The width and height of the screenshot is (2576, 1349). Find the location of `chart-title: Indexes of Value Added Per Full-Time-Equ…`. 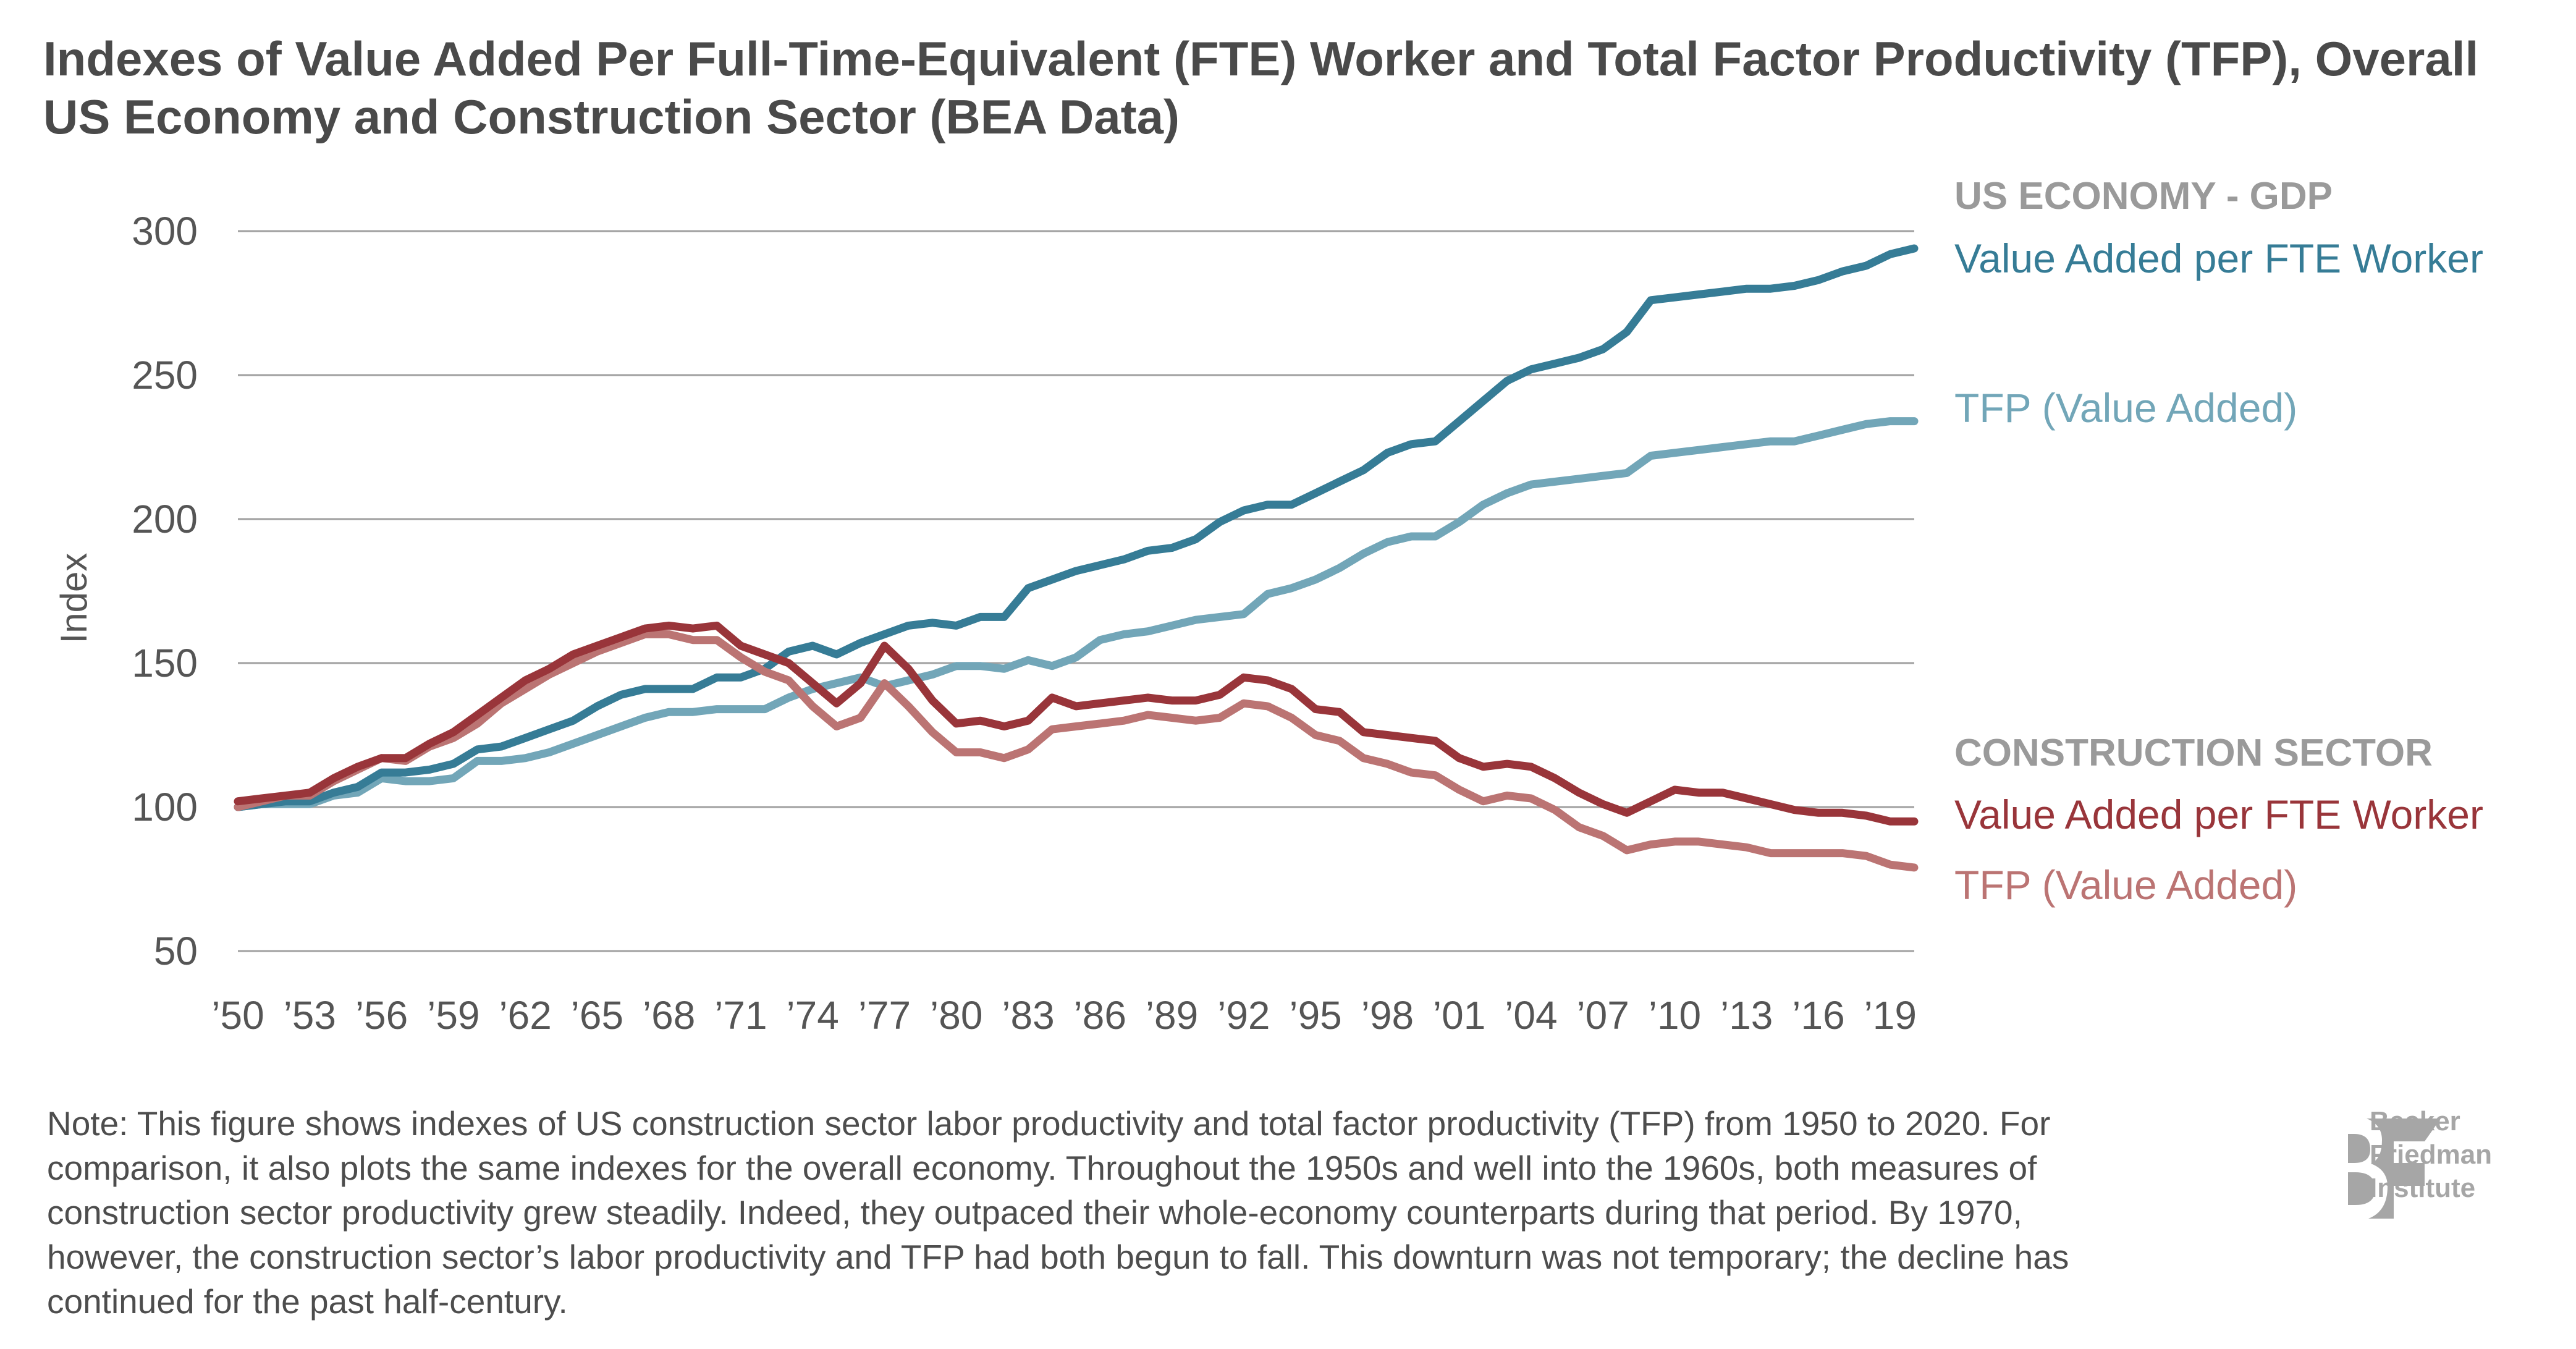

chart-title: Indexes of Value Added Per Full-Time-Equ… is located at coordinates (1261, 88).